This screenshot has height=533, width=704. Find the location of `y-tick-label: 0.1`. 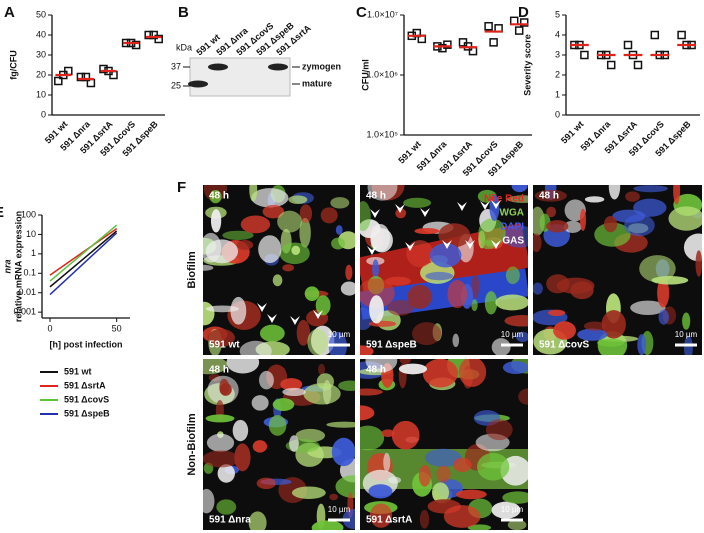

y-tick-label: 0.1 is located at coordinates (29, 273).